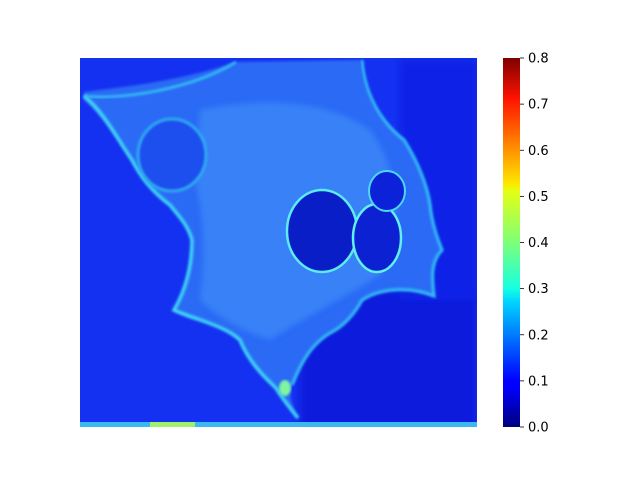  I want to click on colorbar: 0.0 0.1 0.2 0.3 0.4 0.5 0.6 0.7 0.8, so click(526, 244).